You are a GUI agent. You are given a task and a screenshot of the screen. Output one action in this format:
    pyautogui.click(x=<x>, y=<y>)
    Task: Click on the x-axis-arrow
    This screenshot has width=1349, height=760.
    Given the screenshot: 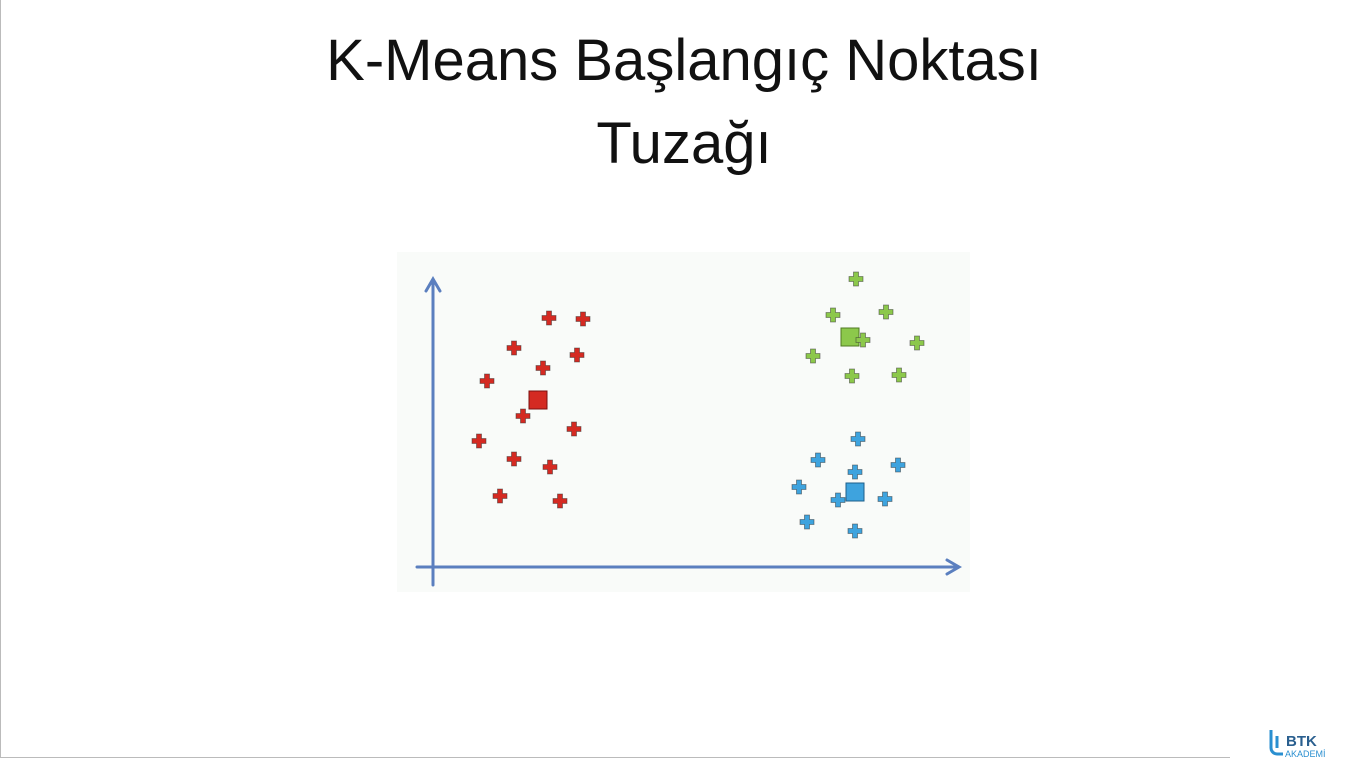 What is the action you would take?
    pyautogui.click(x=953, y=567)
    